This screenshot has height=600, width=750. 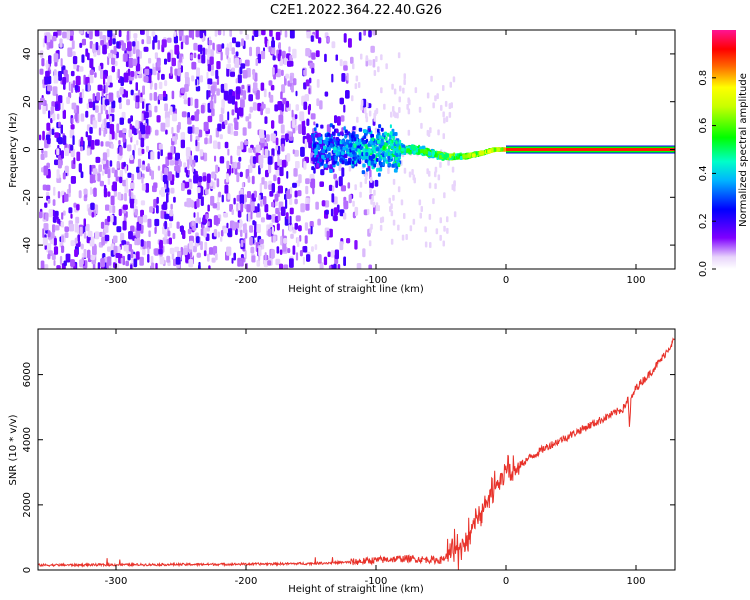 I want to click on colorbar-tick-label: 0.2, so click(x=703, y=221).